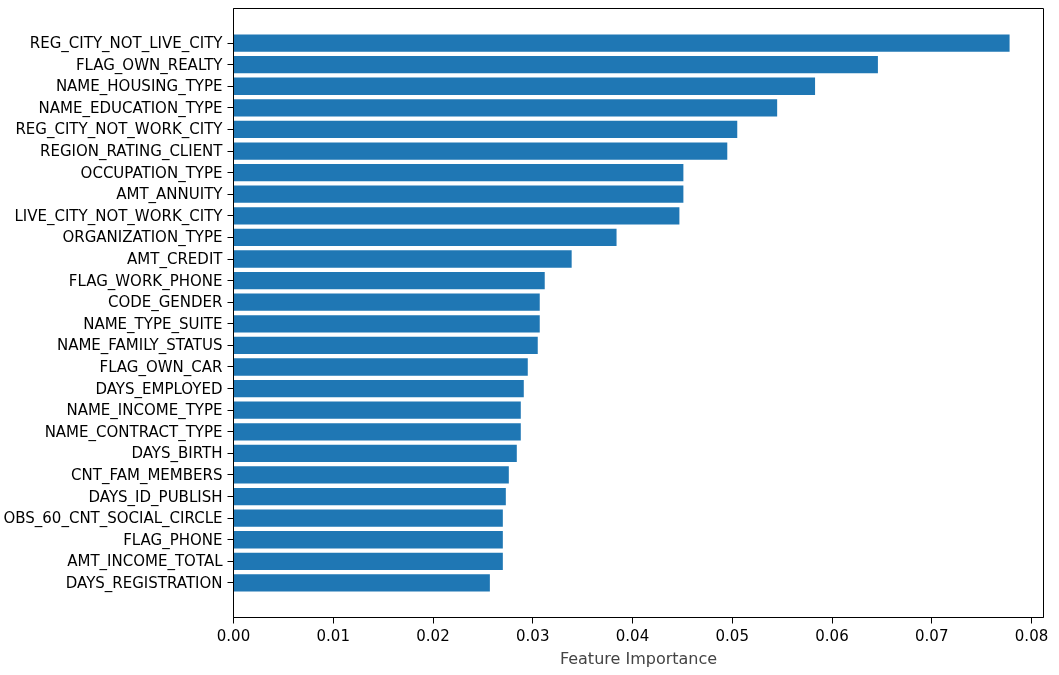 The image size is (1059, 675). What do you see at coordinates (175, 260) in the screenshot?
I see `y-tick-label: AMT_CREDIT` at bounding box center [175, 260].